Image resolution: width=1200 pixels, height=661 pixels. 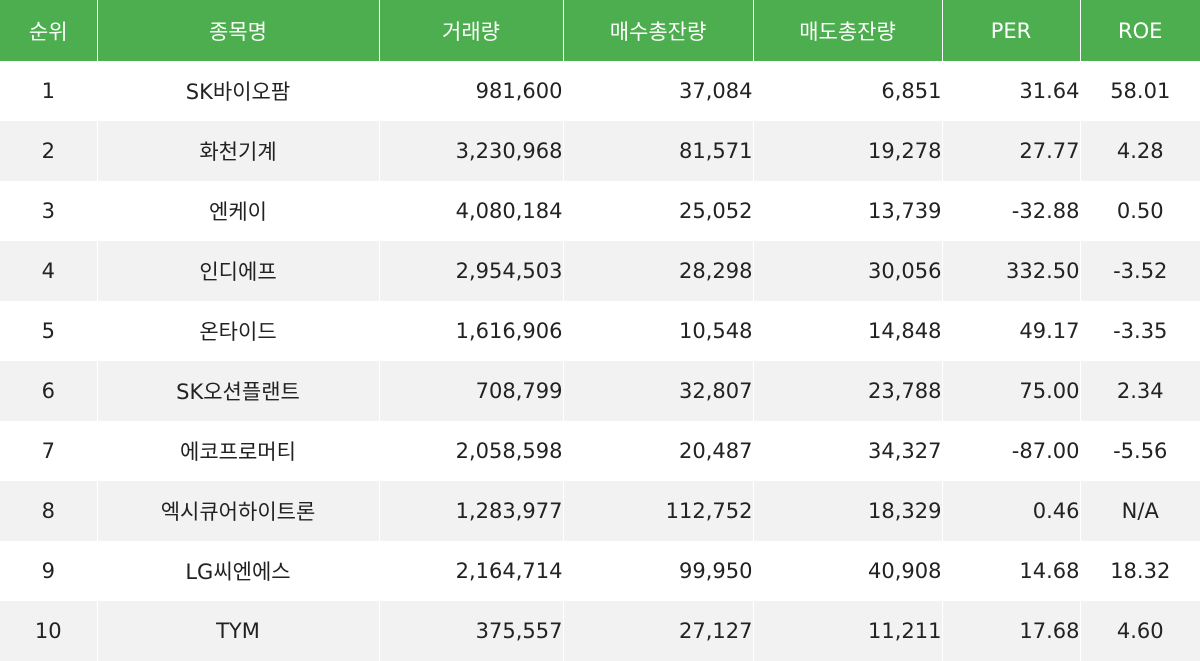 I want to click on per-cell: 14.68, so click(x=1011, y=571).